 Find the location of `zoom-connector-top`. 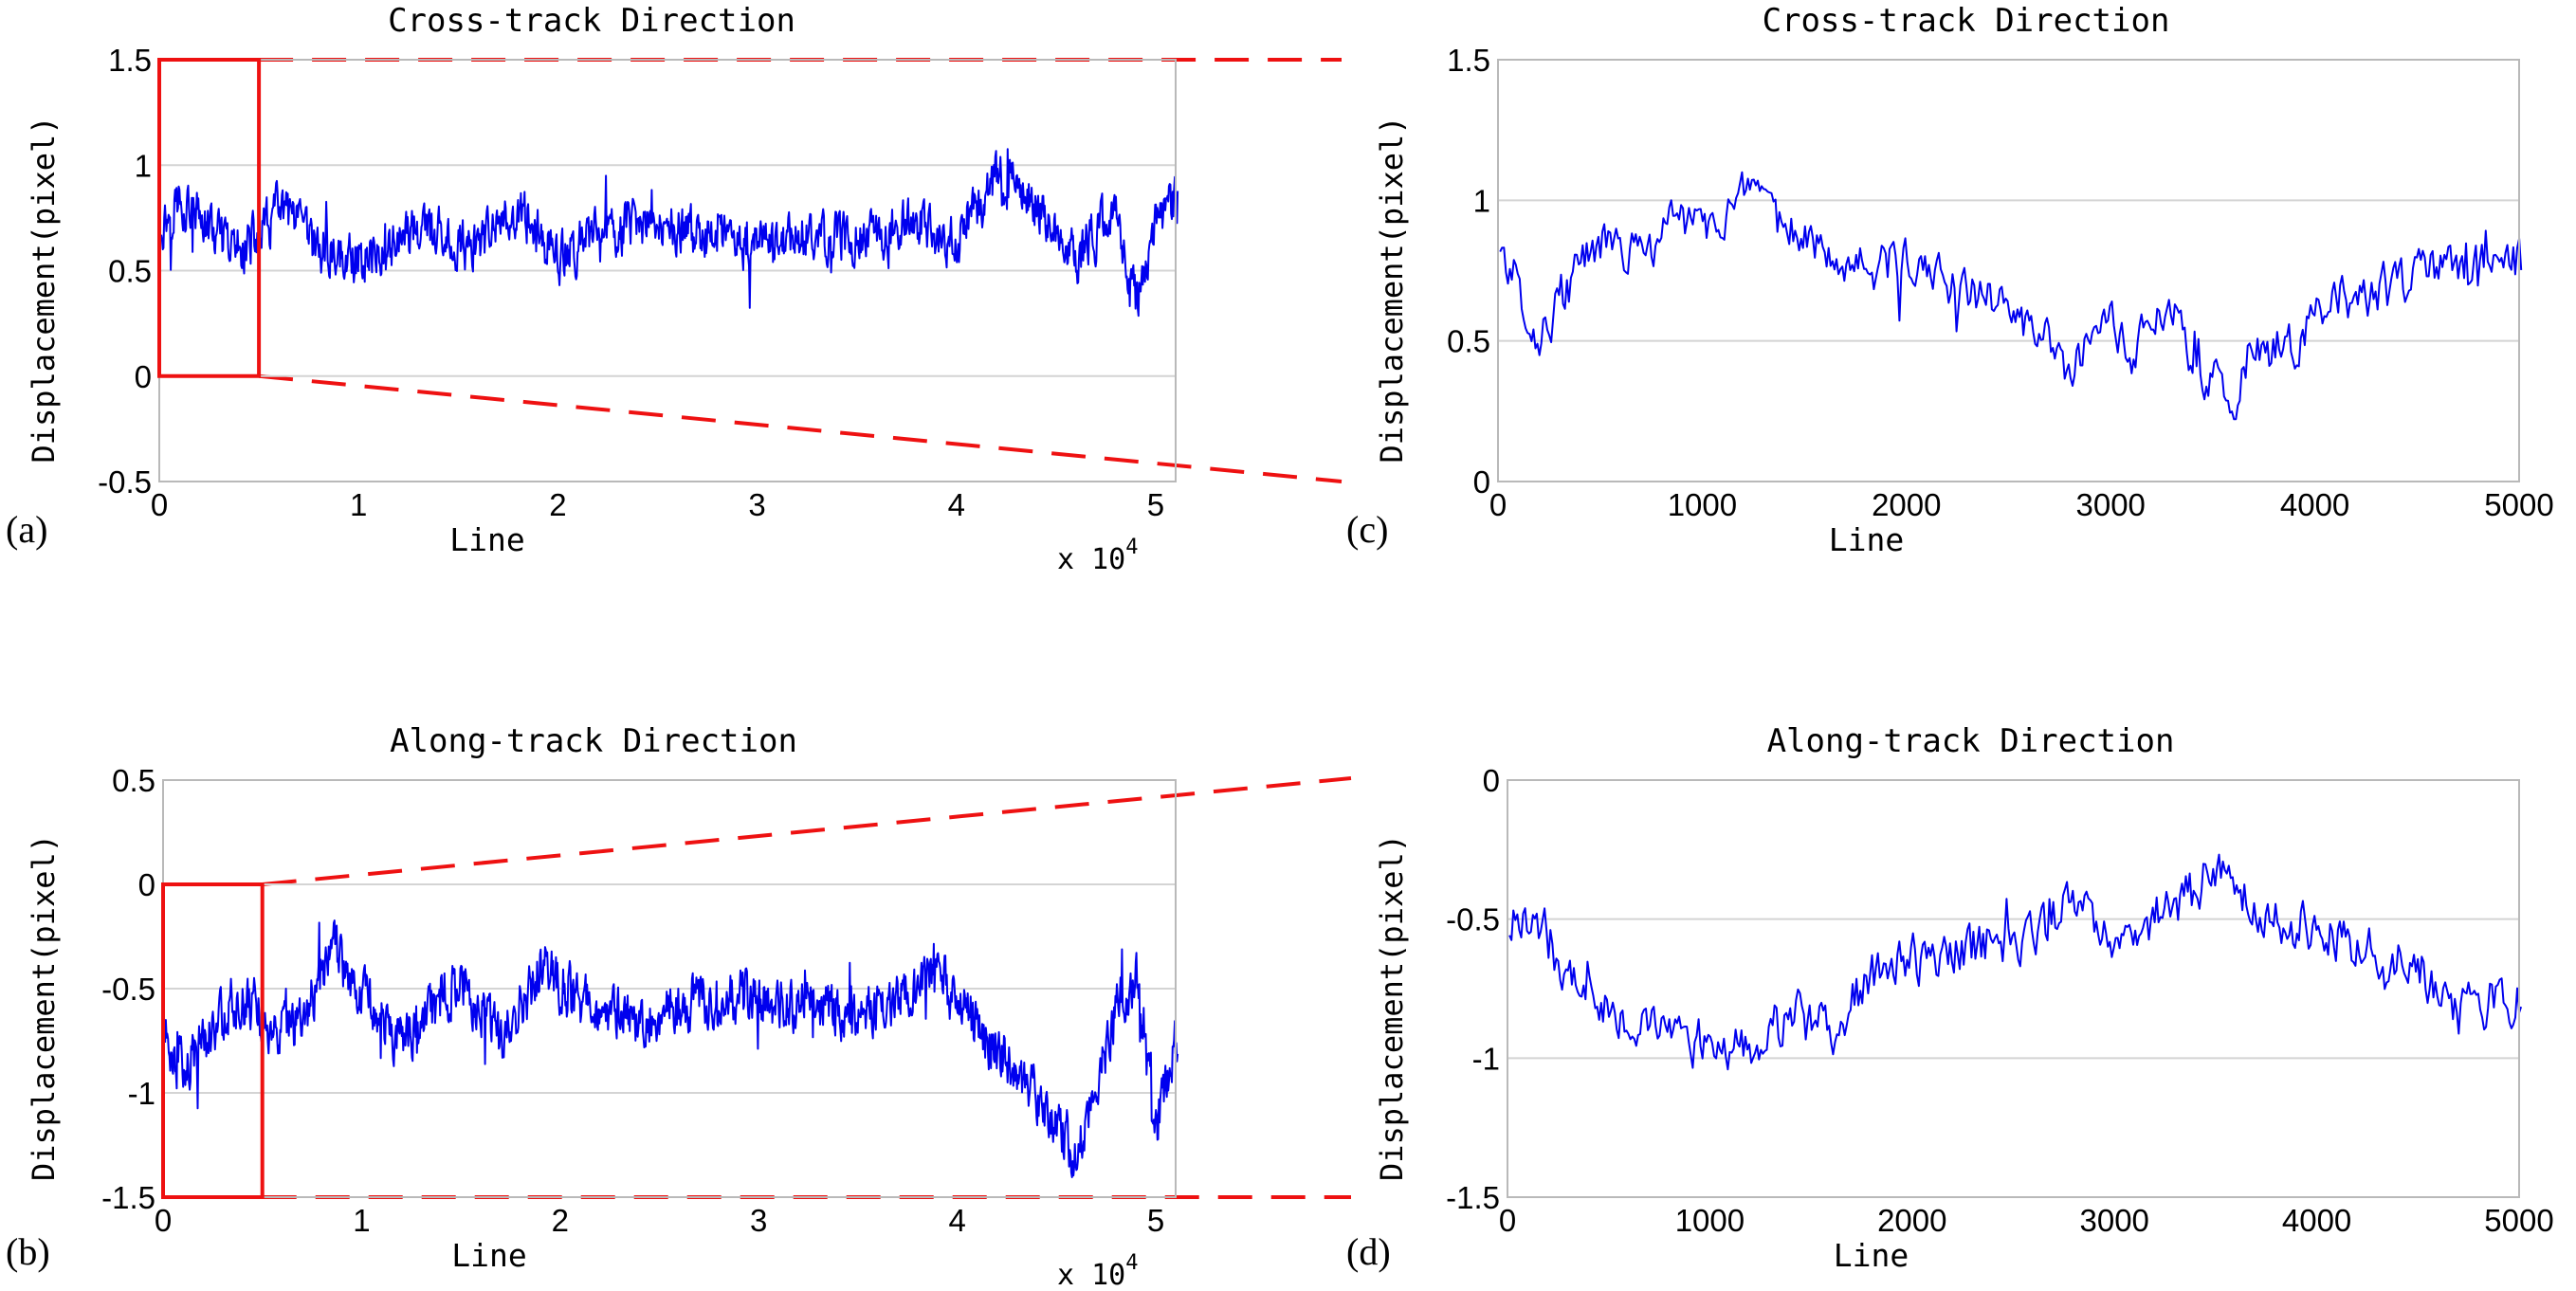

zoom-connector-top is located at coordinates (807, 831).